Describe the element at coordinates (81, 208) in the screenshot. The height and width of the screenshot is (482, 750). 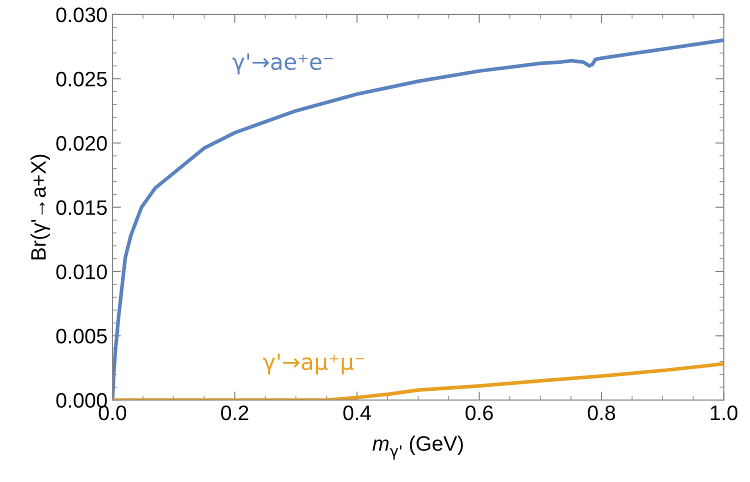
I see `y-tick-label: 0.015` at that location.